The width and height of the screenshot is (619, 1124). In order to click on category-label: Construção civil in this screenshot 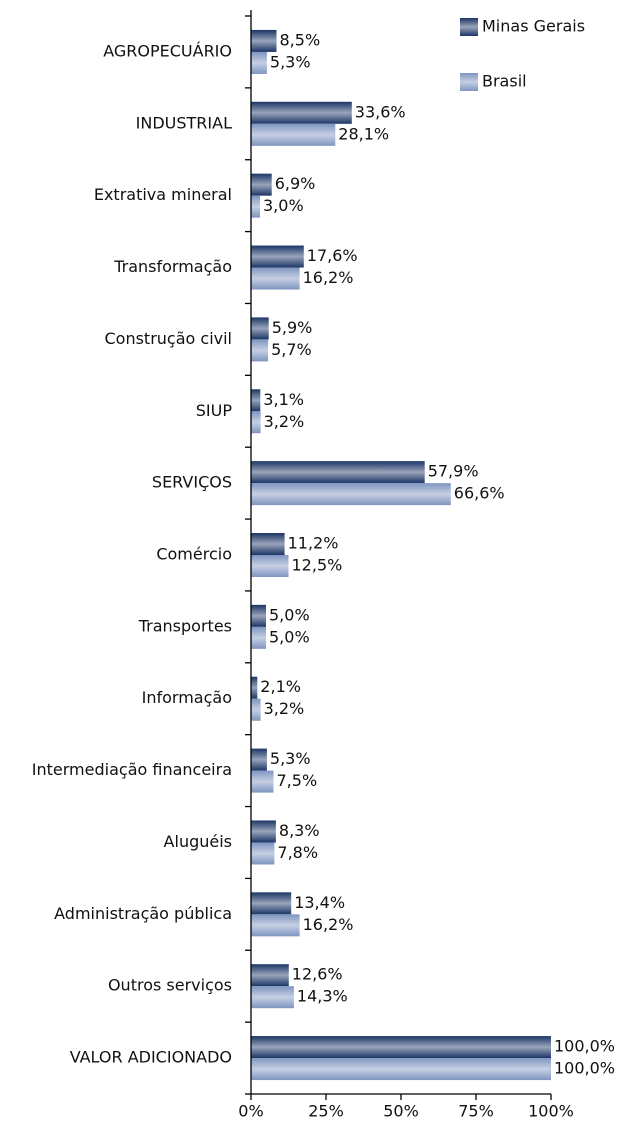, I will do `click(168, 338)`.